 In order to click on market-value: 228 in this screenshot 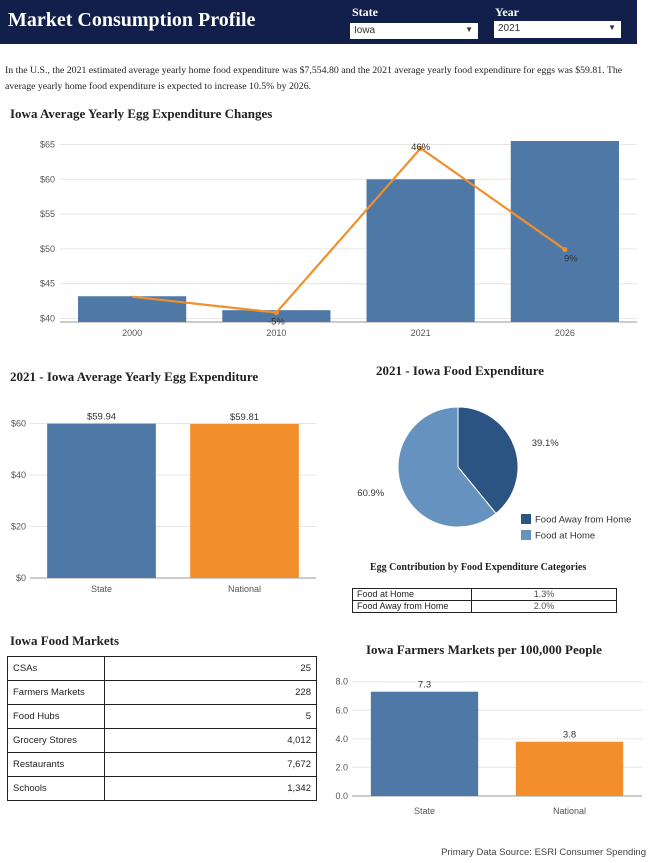, I will do `click(210, 692)`.